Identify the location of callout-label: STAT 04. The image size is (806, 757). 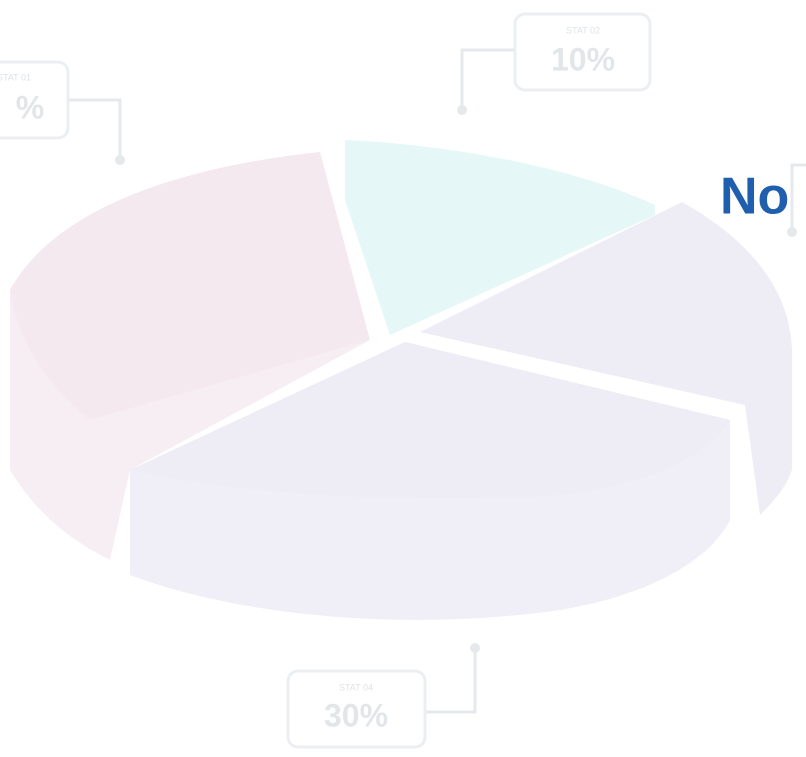
(356, 687).